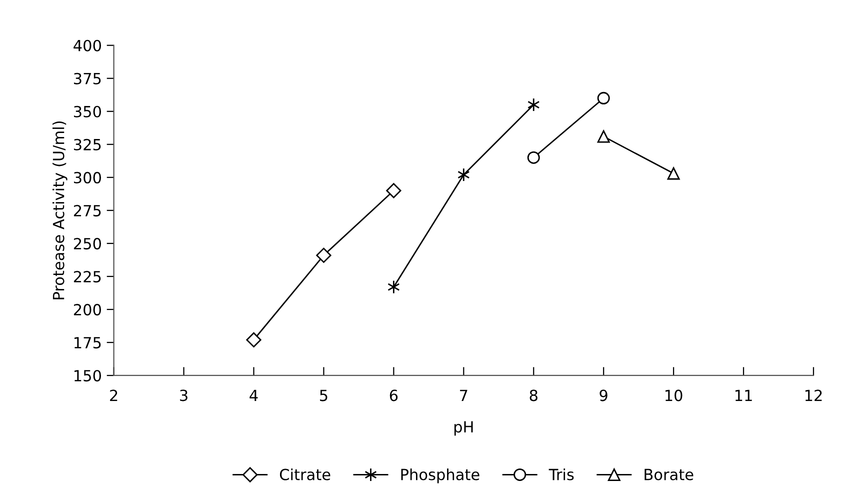  What do you see at coordinates (604, 396) in the screenshot?
I see `x-tick-label: 9` at bounding box center [604, 396].